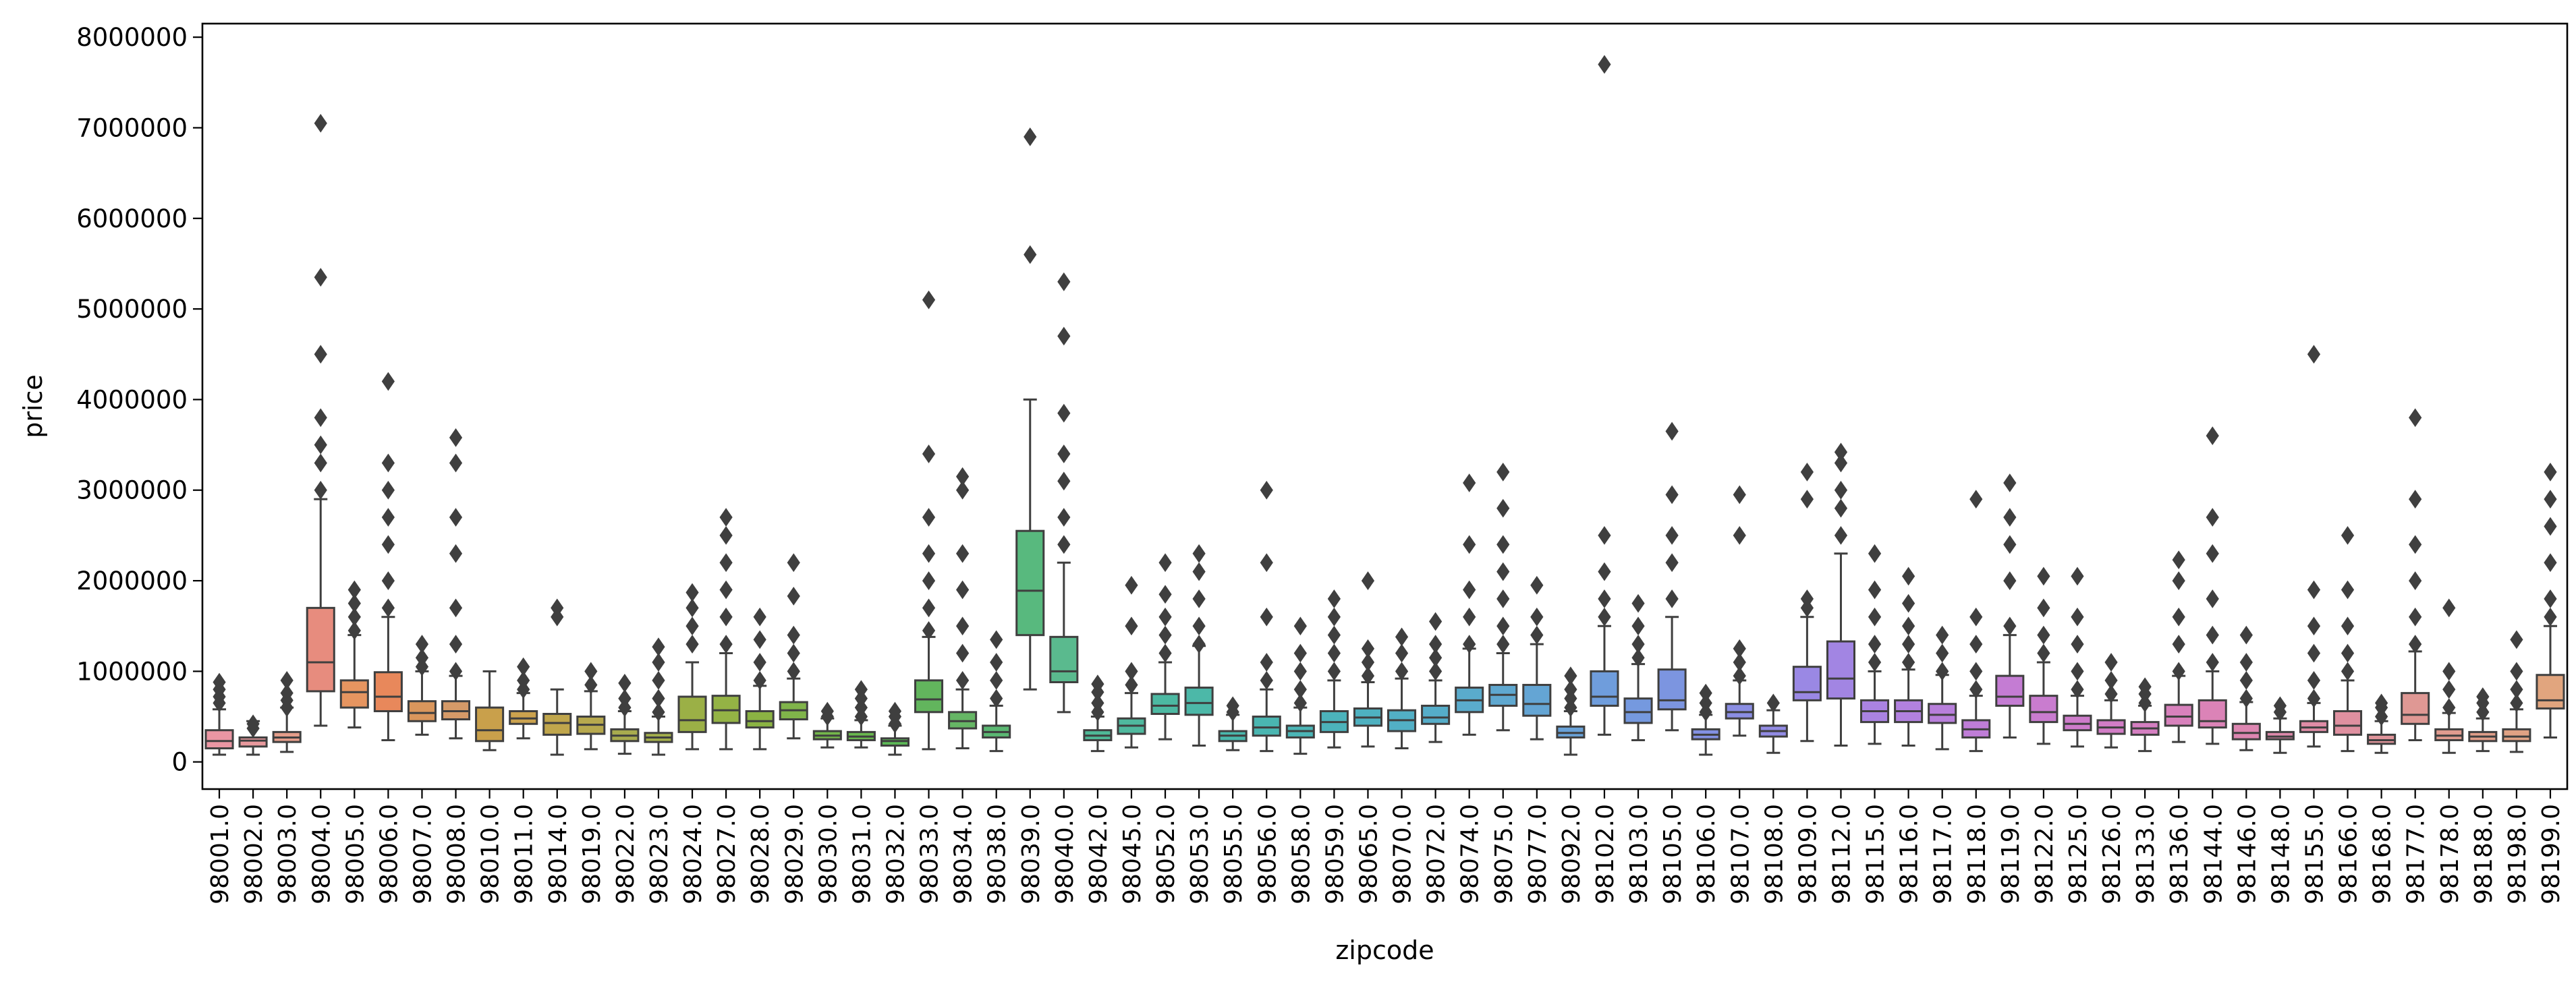  I want to click on x-tick-label: 98136.0, so click(2179, 854).